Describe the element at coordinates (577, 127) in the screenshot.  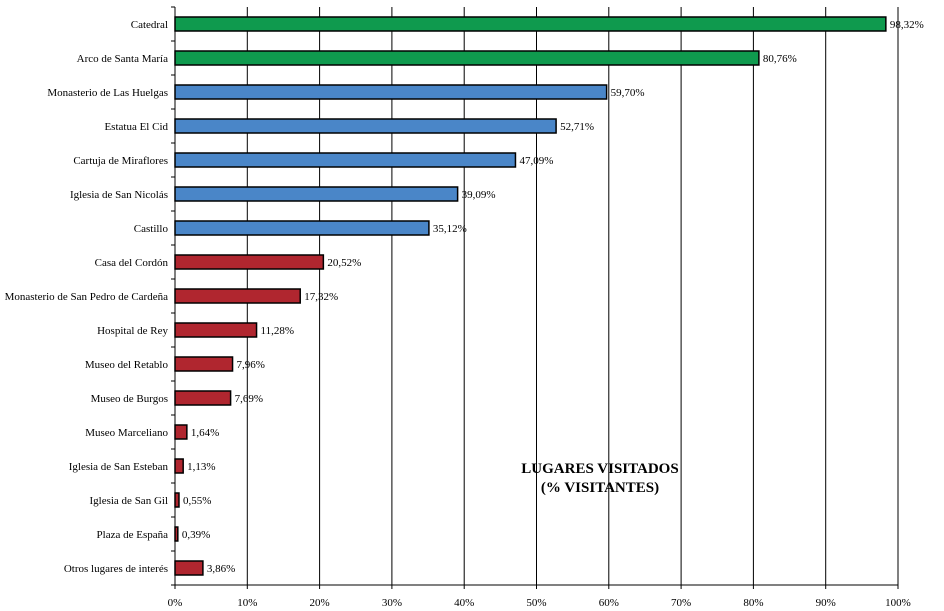
I see `value-label: 52,71%` at that location.